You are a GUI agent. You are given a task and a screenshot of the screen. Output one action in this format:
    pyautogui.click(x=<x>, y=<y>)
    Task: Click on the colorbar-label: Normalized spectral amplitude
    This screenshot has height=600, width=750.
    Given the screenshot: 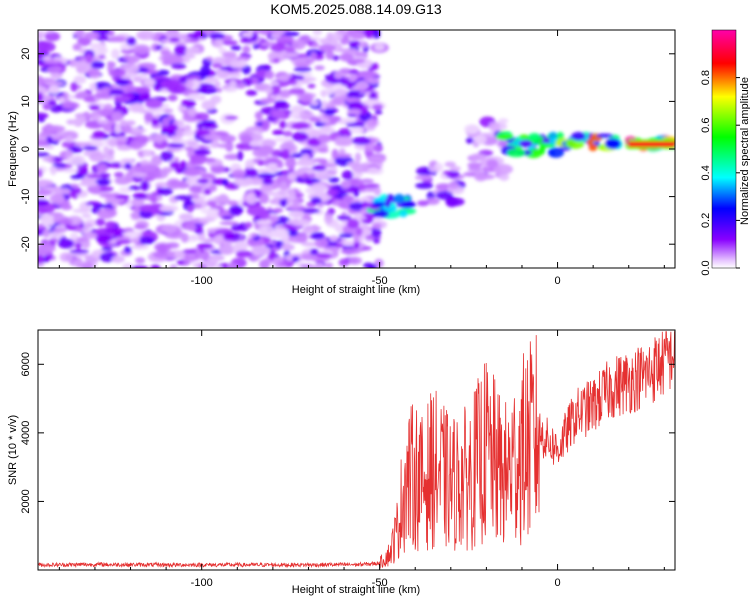 What is the action you would take?
    pyautogui.click(x=744, y=151)
    